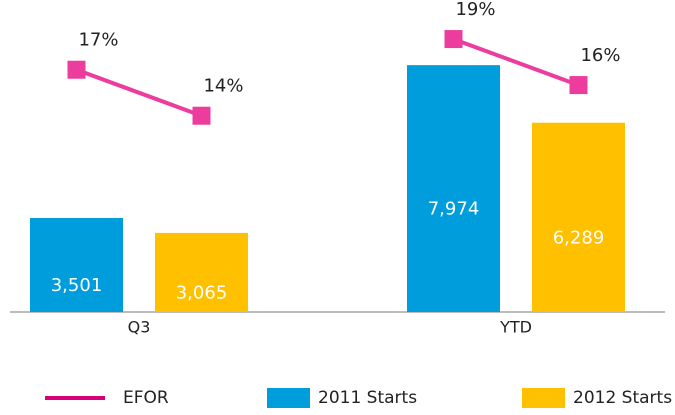 The image size is (675, 415). Describe the element at coordinates (77, 285) in the screenshot. I see `bar-value-label: 3,501` at that location.